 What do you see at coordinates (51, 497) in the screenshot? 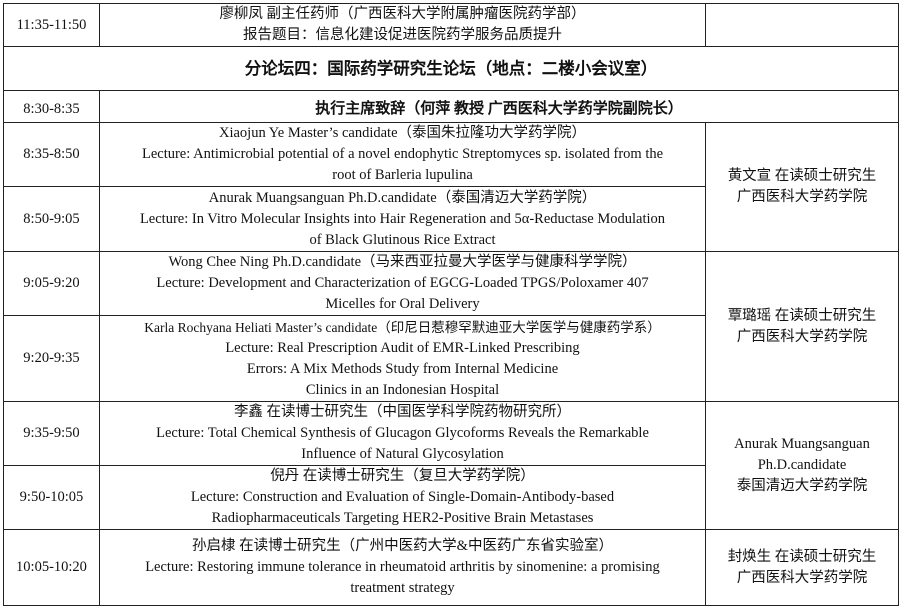
I see `time-cell: 9:50-10:05` at bounding box center [51, 497].